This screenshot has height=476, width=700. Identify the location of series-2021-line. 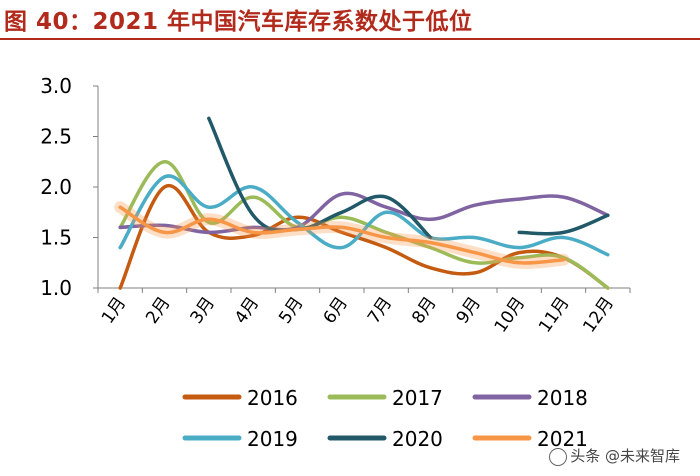
(342, 235).